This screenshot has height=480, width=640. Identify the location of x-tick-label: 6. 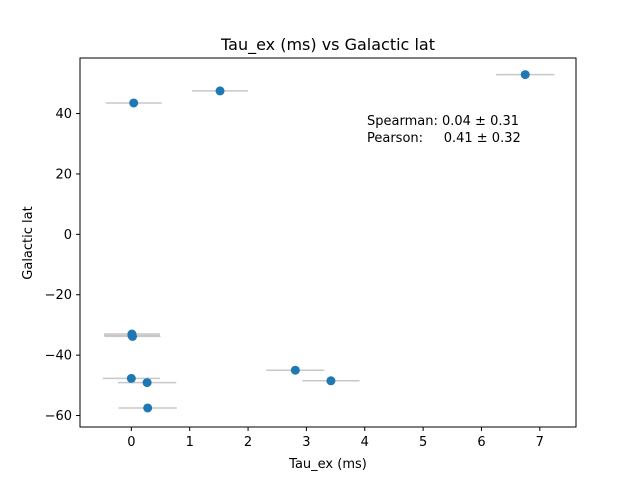
(481, 442).